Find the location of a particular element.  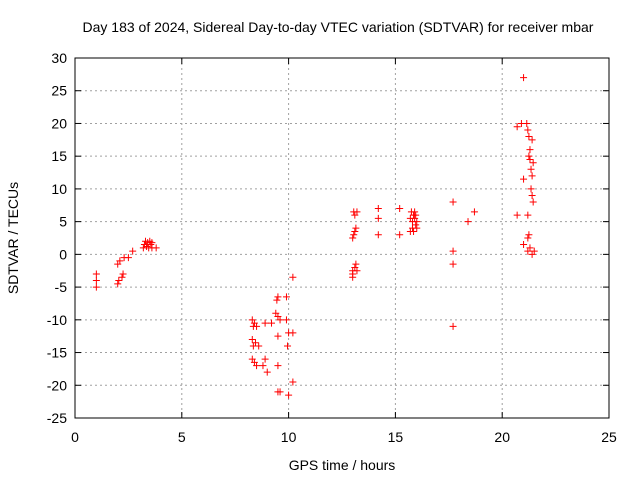

y-tick-label: -5 is located at coordinates (61, 287).